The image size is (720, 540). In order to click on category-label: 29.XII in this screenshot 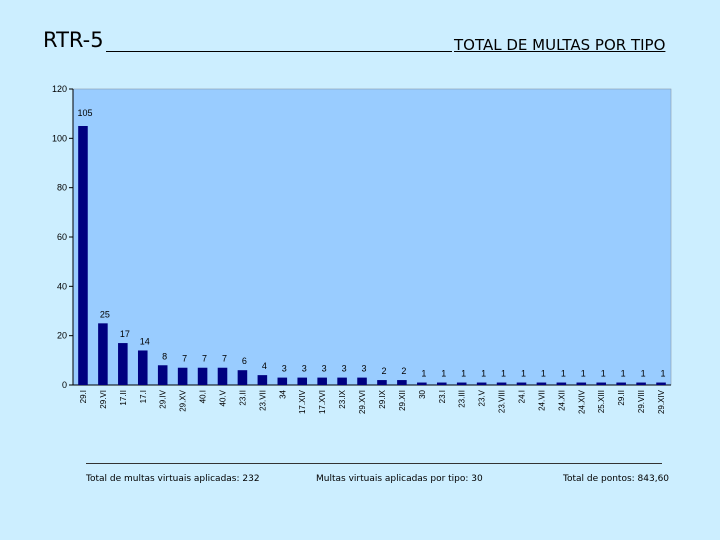, I will do `click(402, 400)`.